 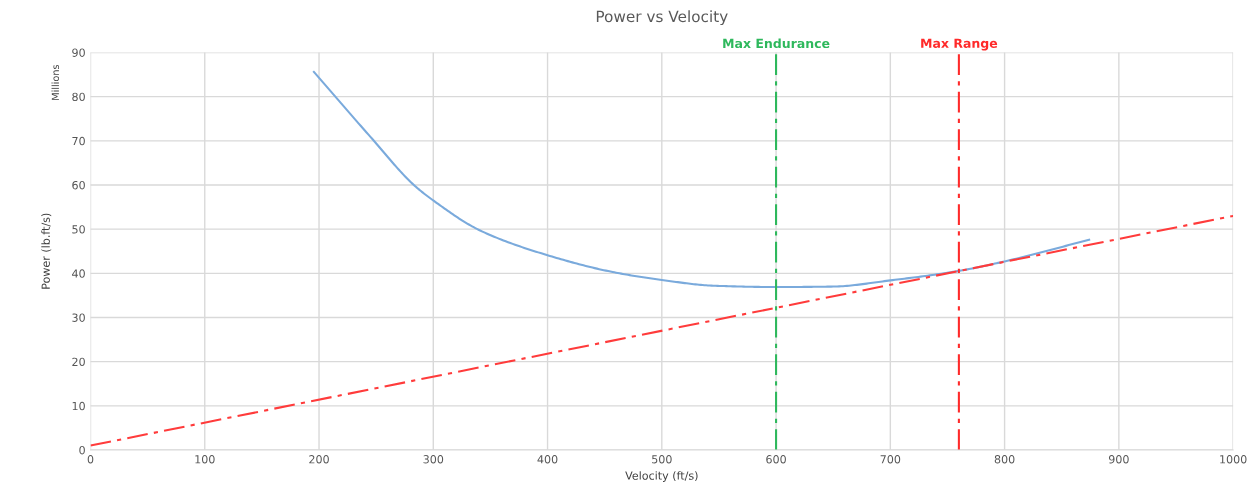 What do you see at coordinates (776, 43) in the screenshot?
I see `ref-line-label: Max Endurance` at bounding box center [776, 43].